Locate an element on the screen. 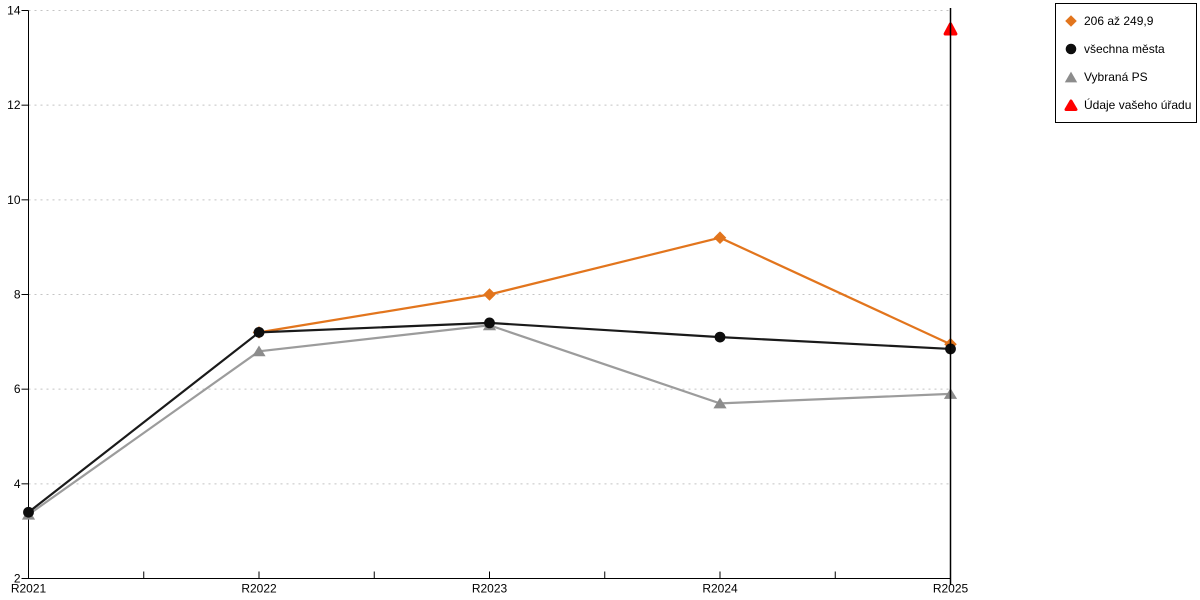 This screenshot has width=1200, height=600. legend-item: Údaje vašeho úřadu is located at coordinates (1128, 105).